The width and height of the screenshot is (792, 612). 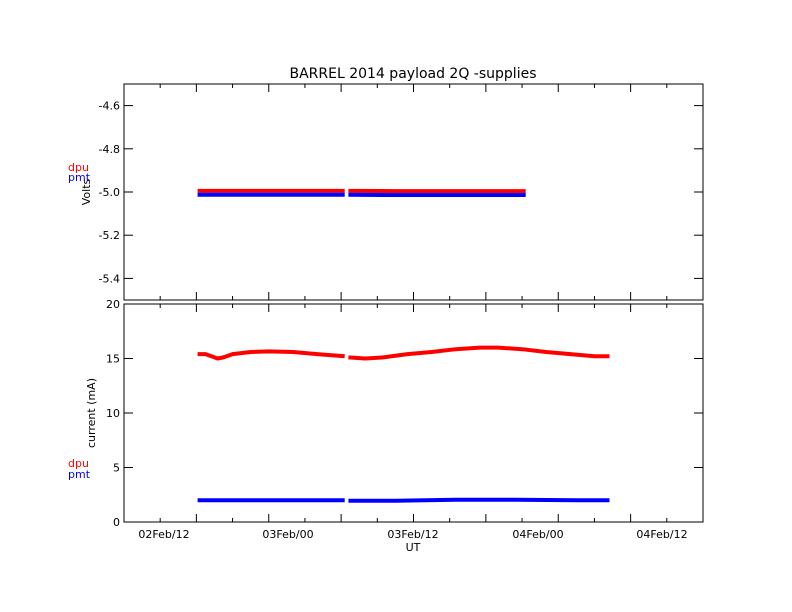 I want to click on x-axis-label: UT, so click(x=413, y=547).